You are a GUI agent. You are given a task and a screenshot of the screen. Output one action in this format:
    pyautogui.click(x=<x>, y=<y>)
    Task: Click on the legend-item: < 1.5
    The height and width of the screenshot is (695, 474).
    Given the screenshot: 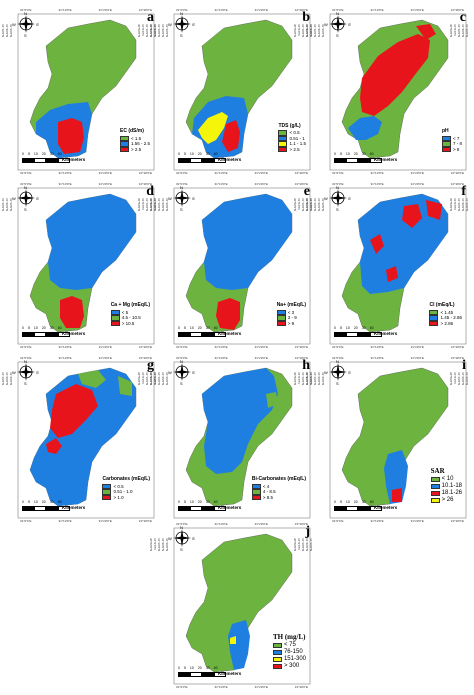 What is the action you would take?
    pyautogui.click(x=134, y=138)
    